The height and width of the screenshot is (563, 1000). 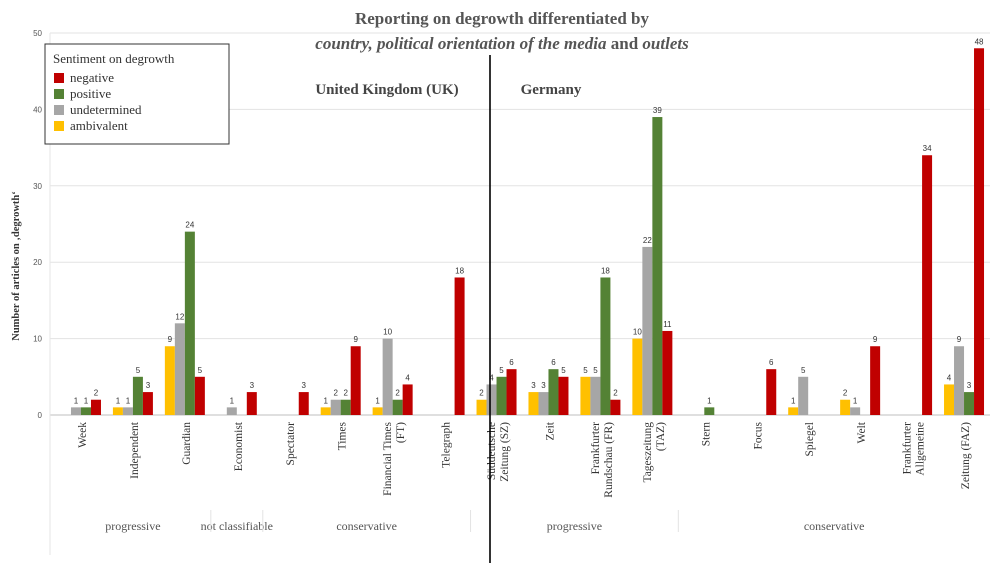 What do you see at coordinates (37, 262) in the screenshot?
I see `y-tick-label: 20` at bounding box center [37, 262].